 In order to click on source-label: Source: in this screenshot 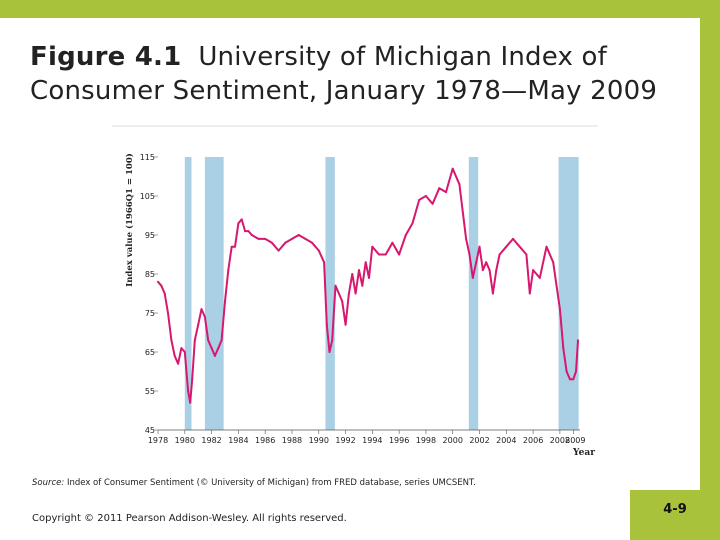, I will do `click(48, 483)`.